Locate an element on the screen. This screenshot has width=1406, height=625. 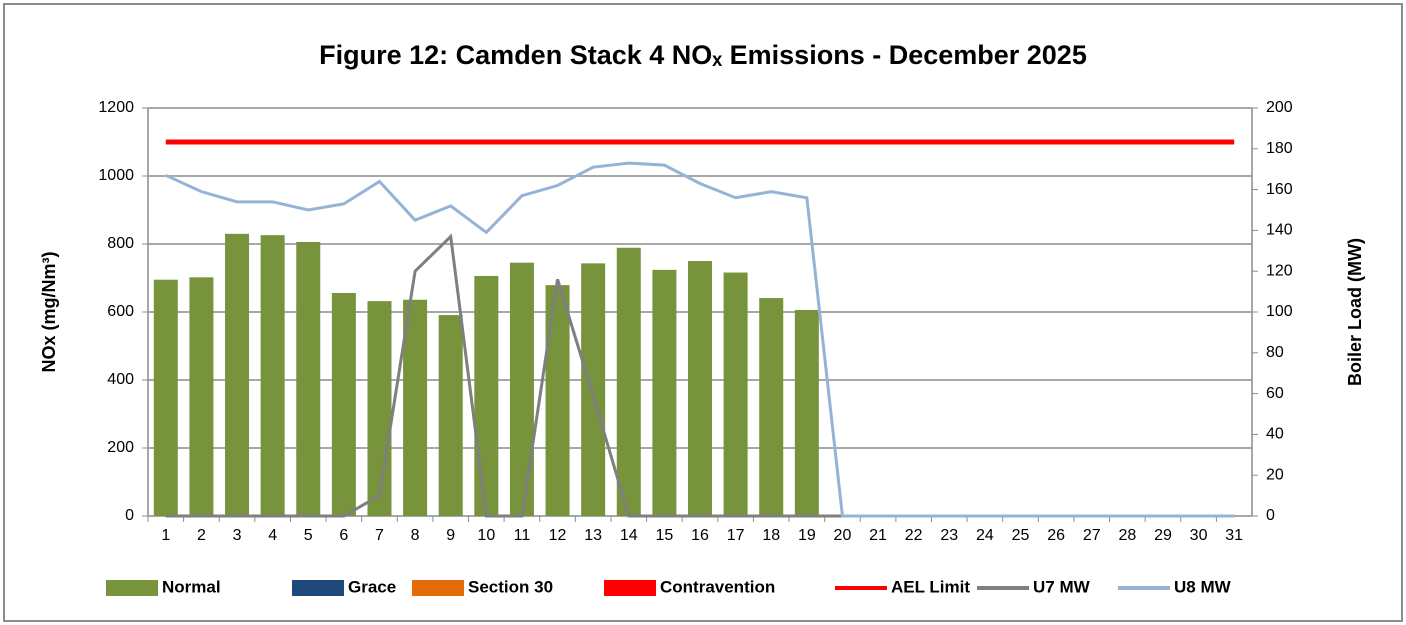
x-tick-label: 17 is located at coordinates (736, 535).